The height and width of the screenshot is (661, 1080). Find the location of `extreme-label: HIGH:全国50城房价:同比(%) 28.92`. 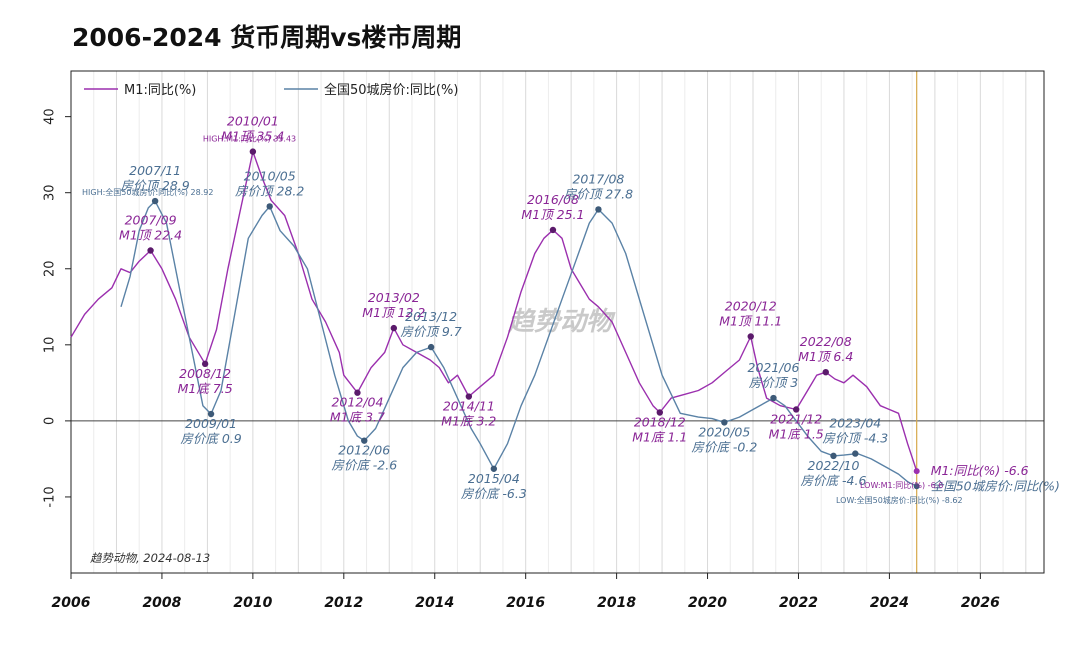

extreme-label: HIGH:全国50城房价:同比(%) 28.92 is located at coordinates (147, 192).